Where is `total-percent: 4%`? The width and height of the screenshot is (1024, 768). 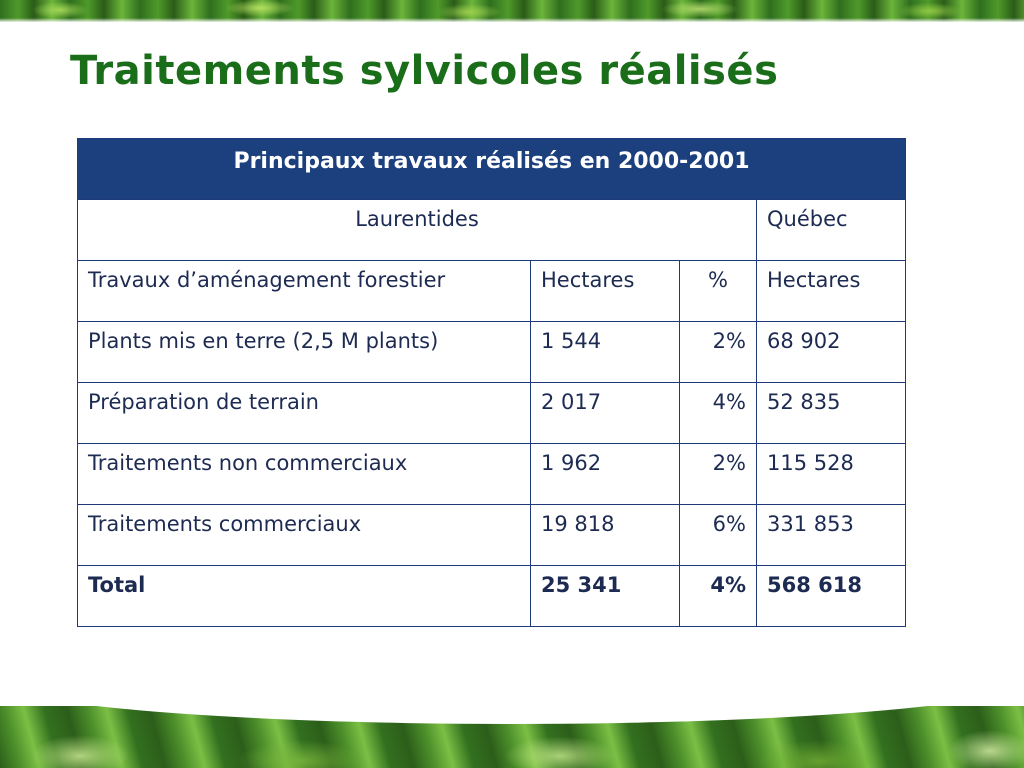
total-percent: 4% is located at coordinates (718, 596).